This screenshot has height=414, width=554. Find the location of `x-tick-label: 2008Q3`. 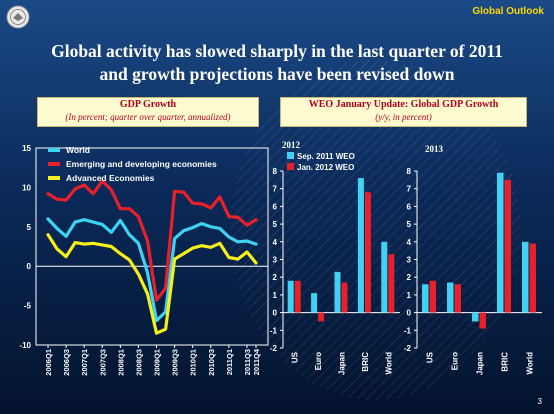

x-tick-label: 2008Q3 is located at coordinates (138, 362).